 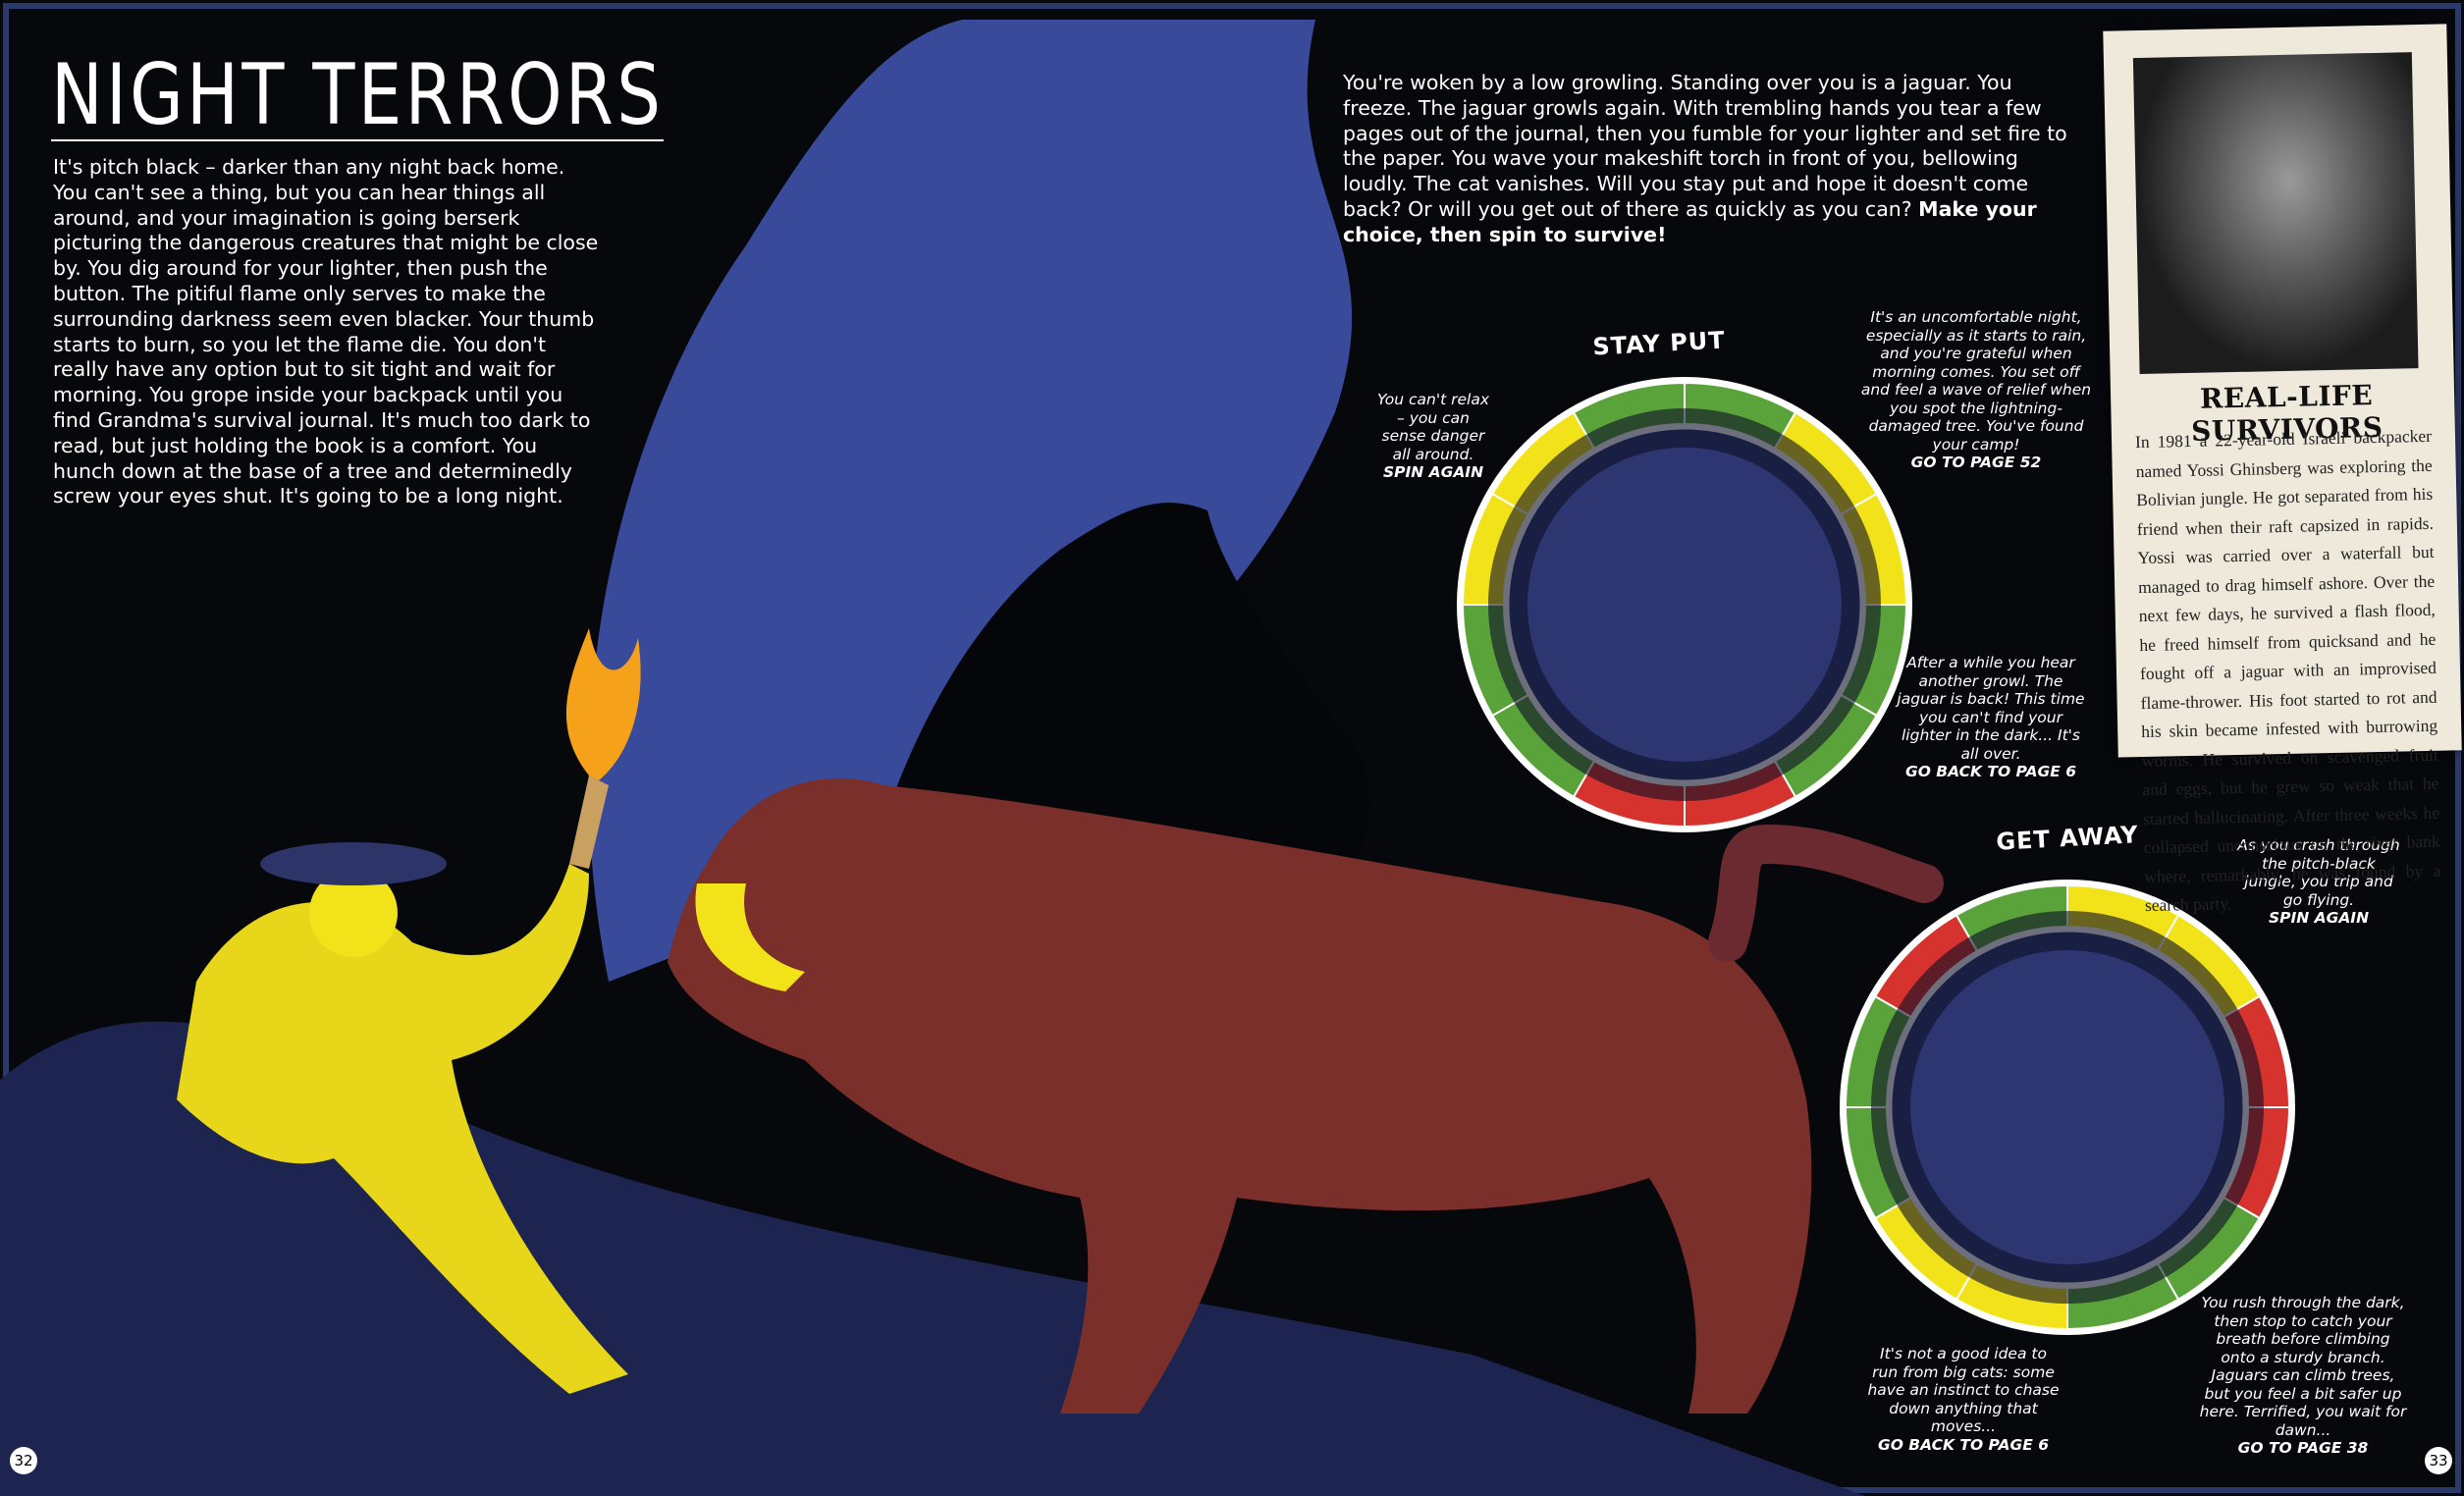 What do you see at coordinates (1826, 893) in the screenshot?
I see `jaguar-tail` at bounding box center [1826, 893].